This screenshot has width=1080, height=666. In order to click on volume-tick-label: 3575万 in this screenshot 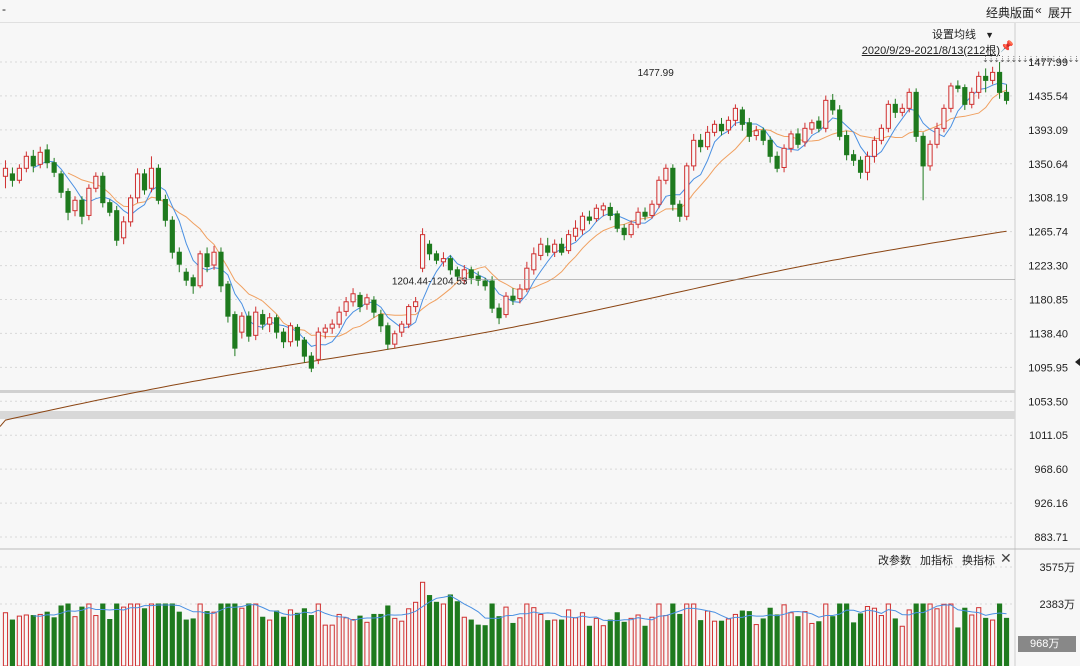, I will do `click(1057, 568)`.